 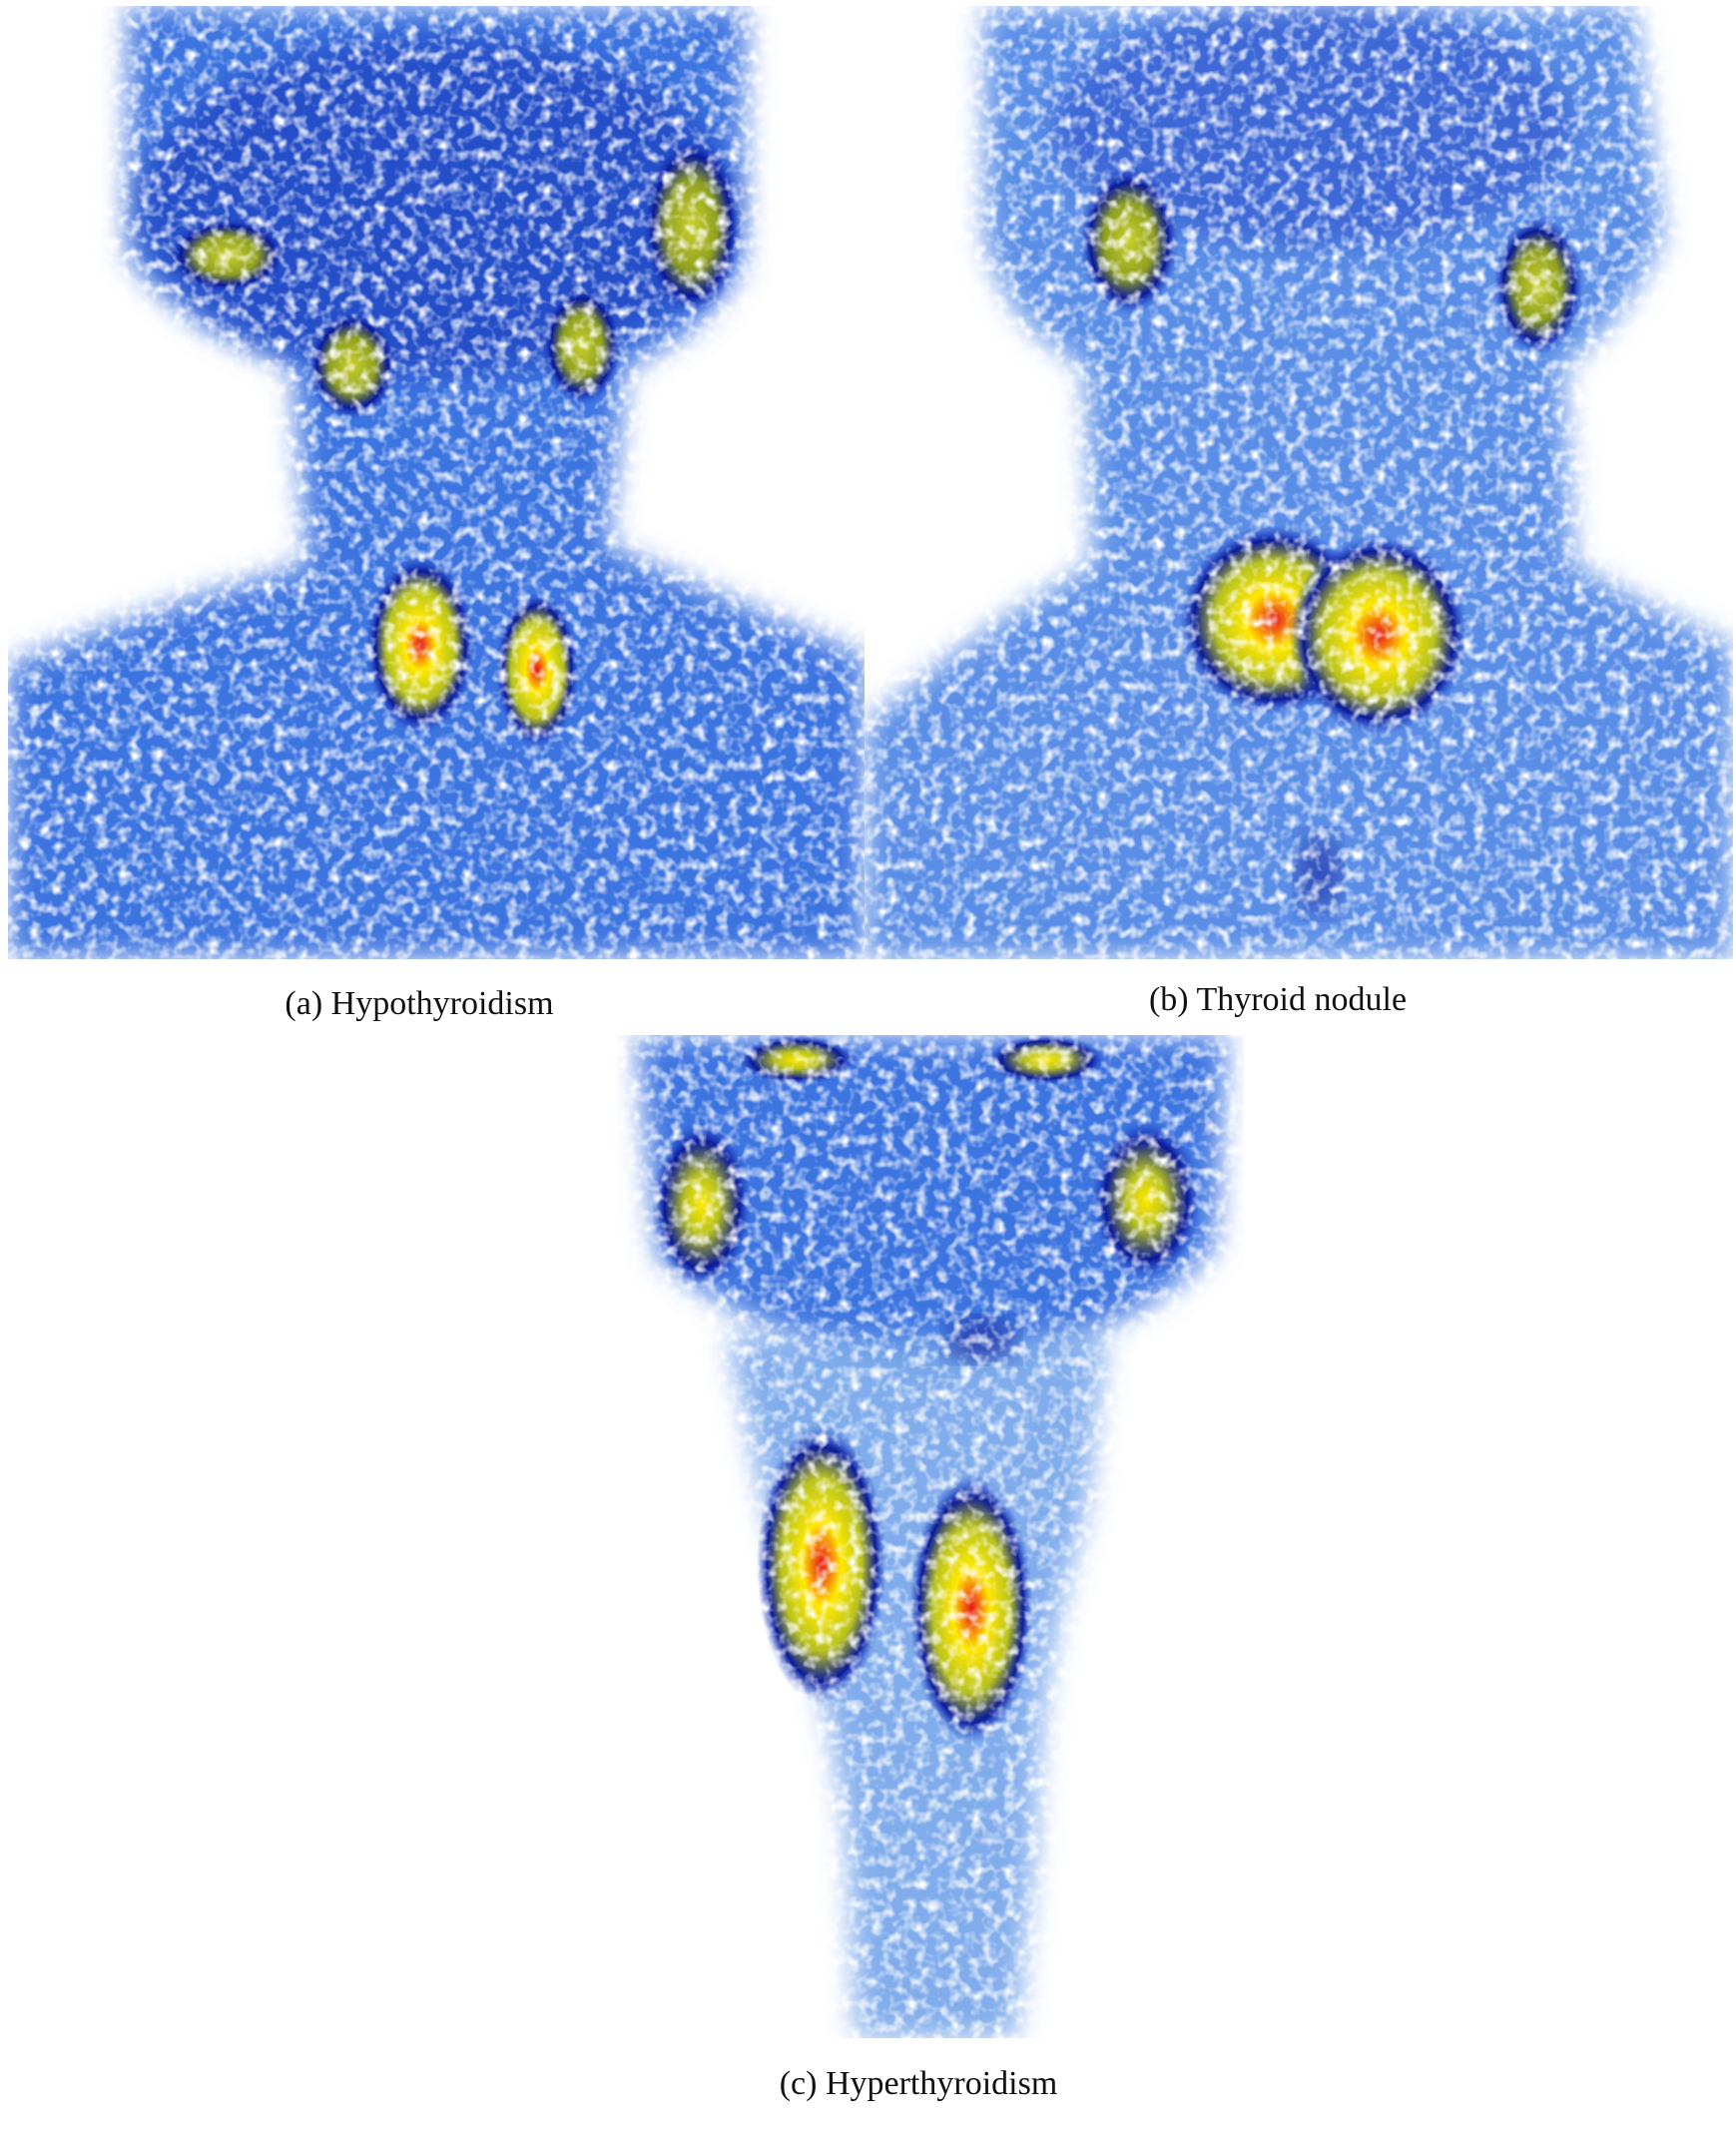 I want to click on caption-thyroid-nodule: (b) Thyroid nodule, so click(x=1278, y=999).